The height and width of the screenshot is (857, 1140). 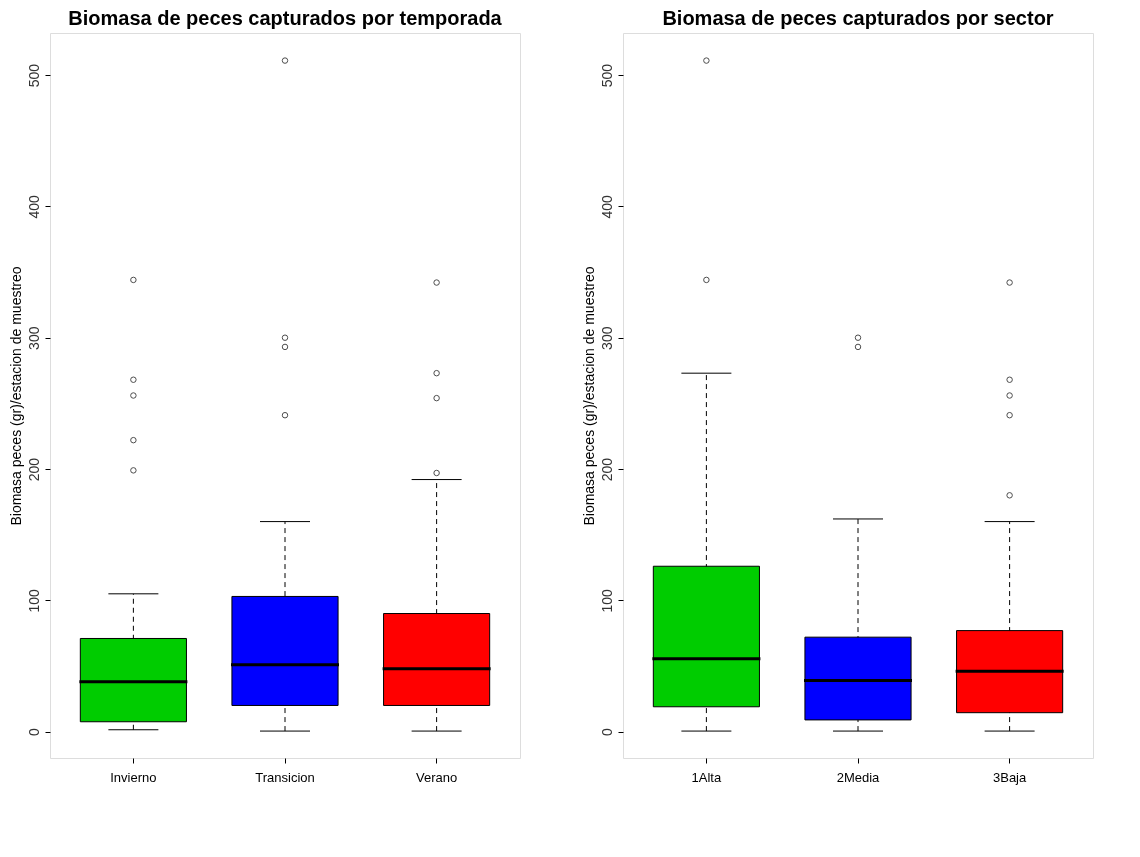 I want to click on x-tick-label: 2Media, so click(x=858, y=777).